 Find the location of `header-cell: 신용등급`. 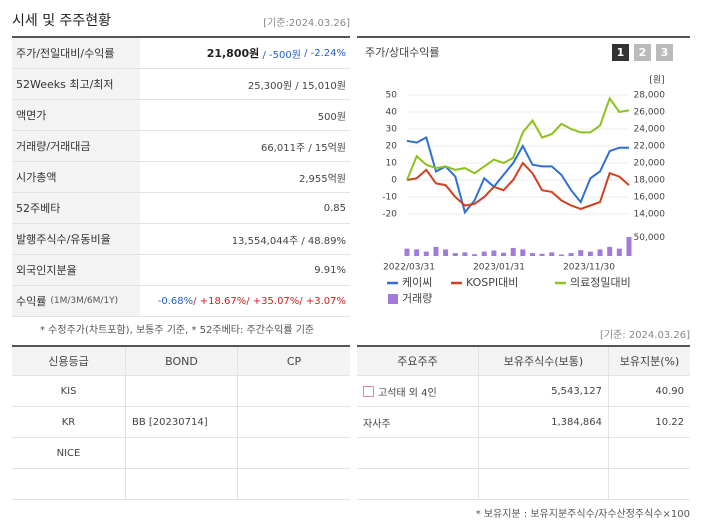

header-cell: 신용등급 is located at coordinates (68, 361).